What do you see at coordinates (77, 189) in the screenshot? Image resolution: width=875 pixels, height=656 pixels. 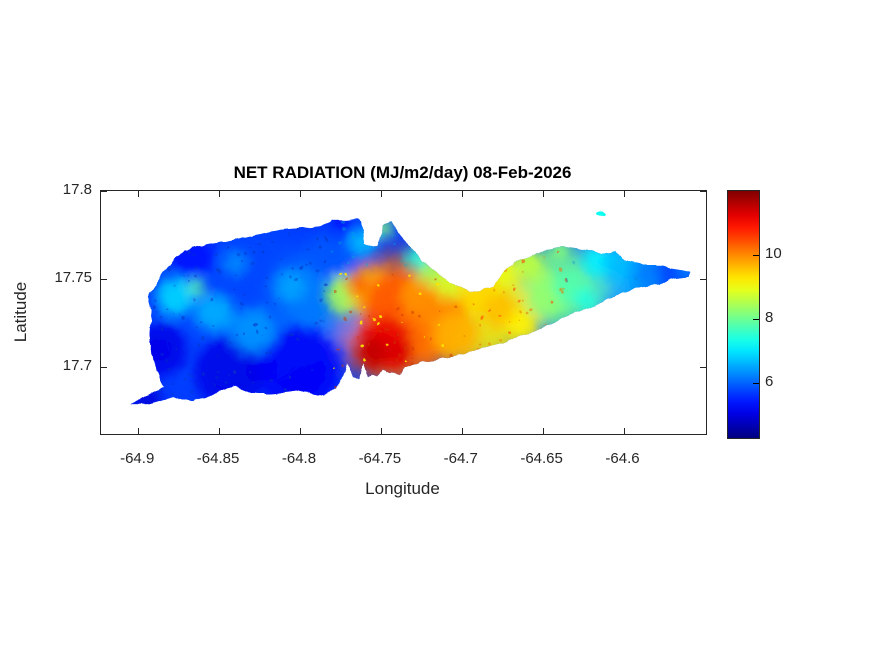 I see `y-tick-label: 17.8` at bounding box center [77, 189].